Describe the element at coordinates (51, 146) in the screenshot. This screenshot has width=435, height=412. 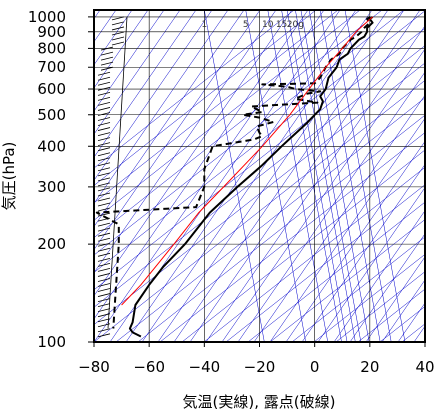
I see `y-tick-label: 400` at that location.